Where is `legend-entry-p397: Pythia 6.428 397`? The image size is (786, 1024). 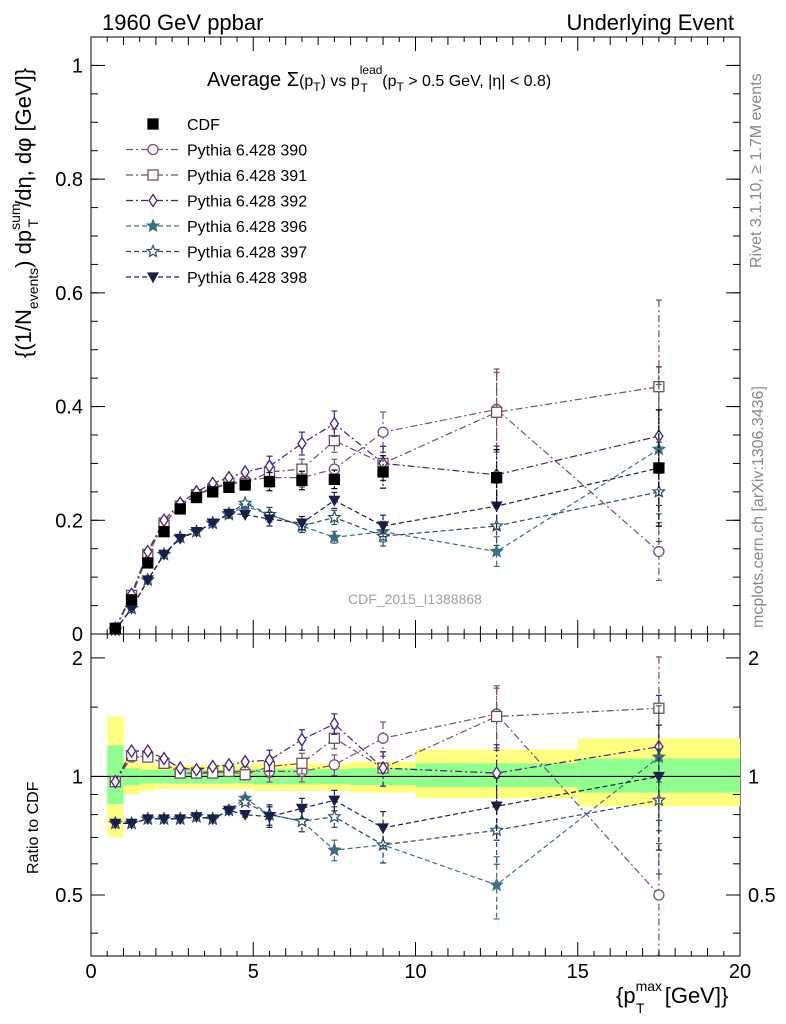
legend-entry-p397: Pythia 6.428 397 is located at coordinates (216, 252).